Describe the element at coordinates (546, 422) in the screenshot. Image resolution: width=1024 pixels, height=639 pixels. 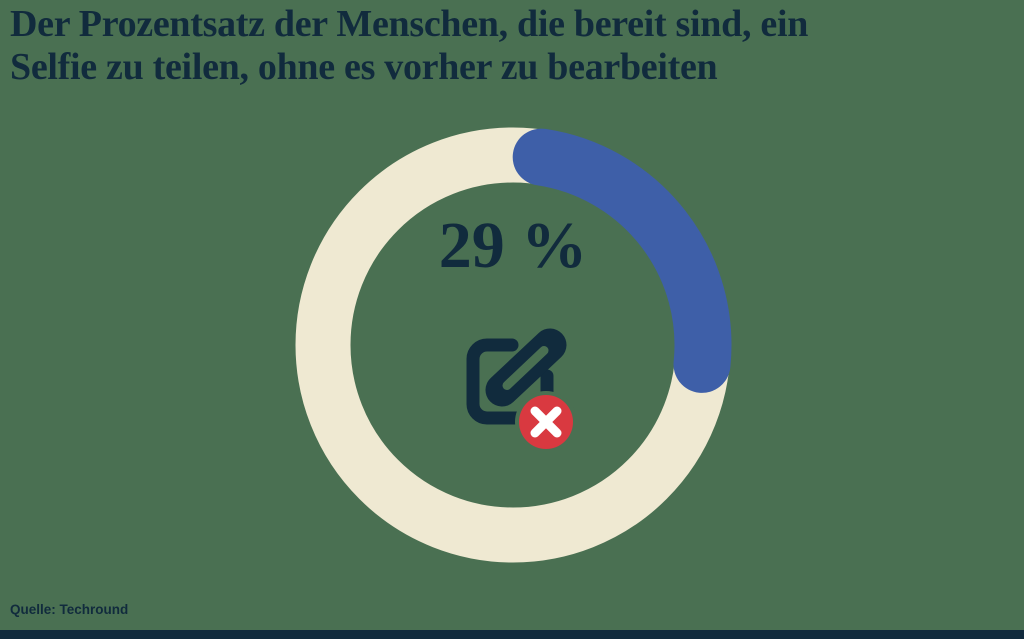
I see `cancel-x-icon` at that location.